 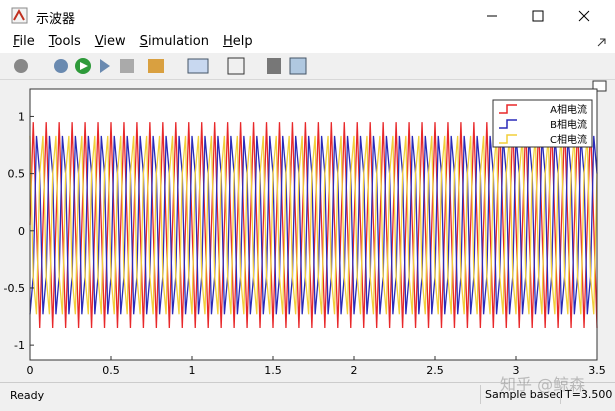 I want to click on y-tick-label: 0, so click(x=21, y=231).